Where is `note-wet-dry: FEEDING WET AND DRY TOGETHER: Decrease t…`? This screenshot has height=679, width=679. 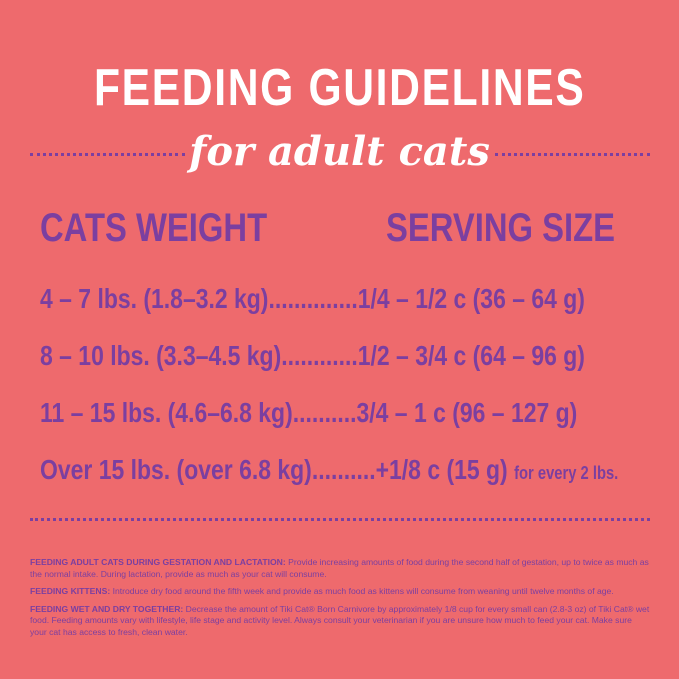
note-wet-dry: FEEDING WET AND DRY TOGETHER: Decrease t… is located at coordinates (340, 620).